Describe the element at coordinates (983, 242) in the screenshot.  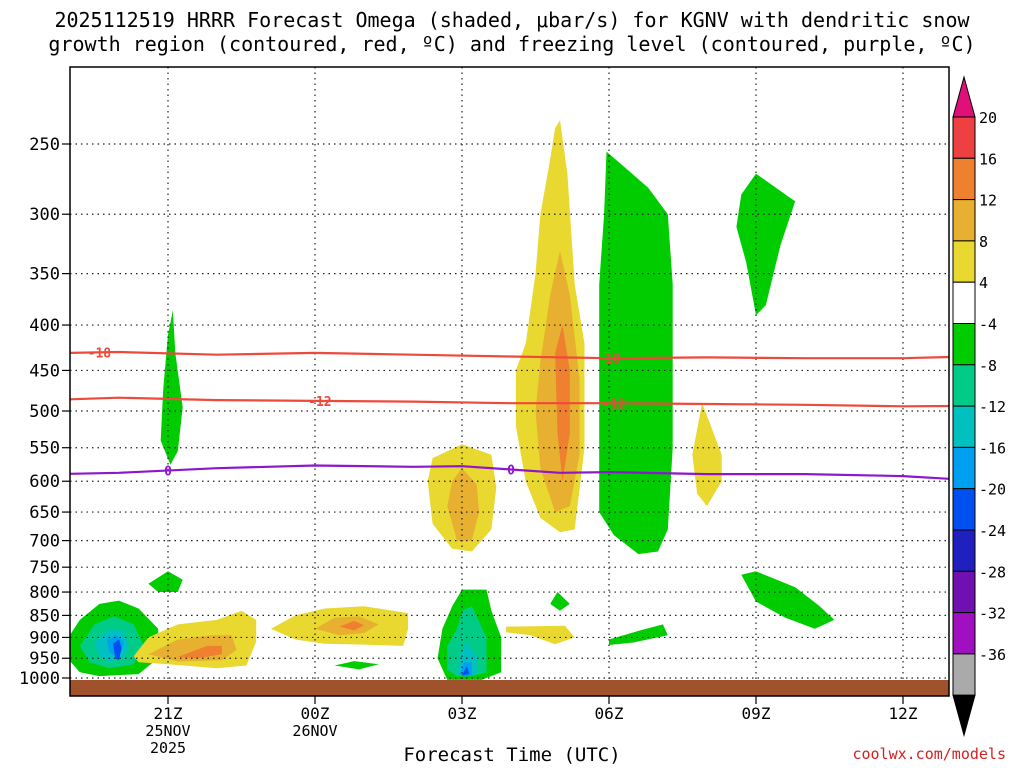
I see `colorbar-label: 8` at that location.